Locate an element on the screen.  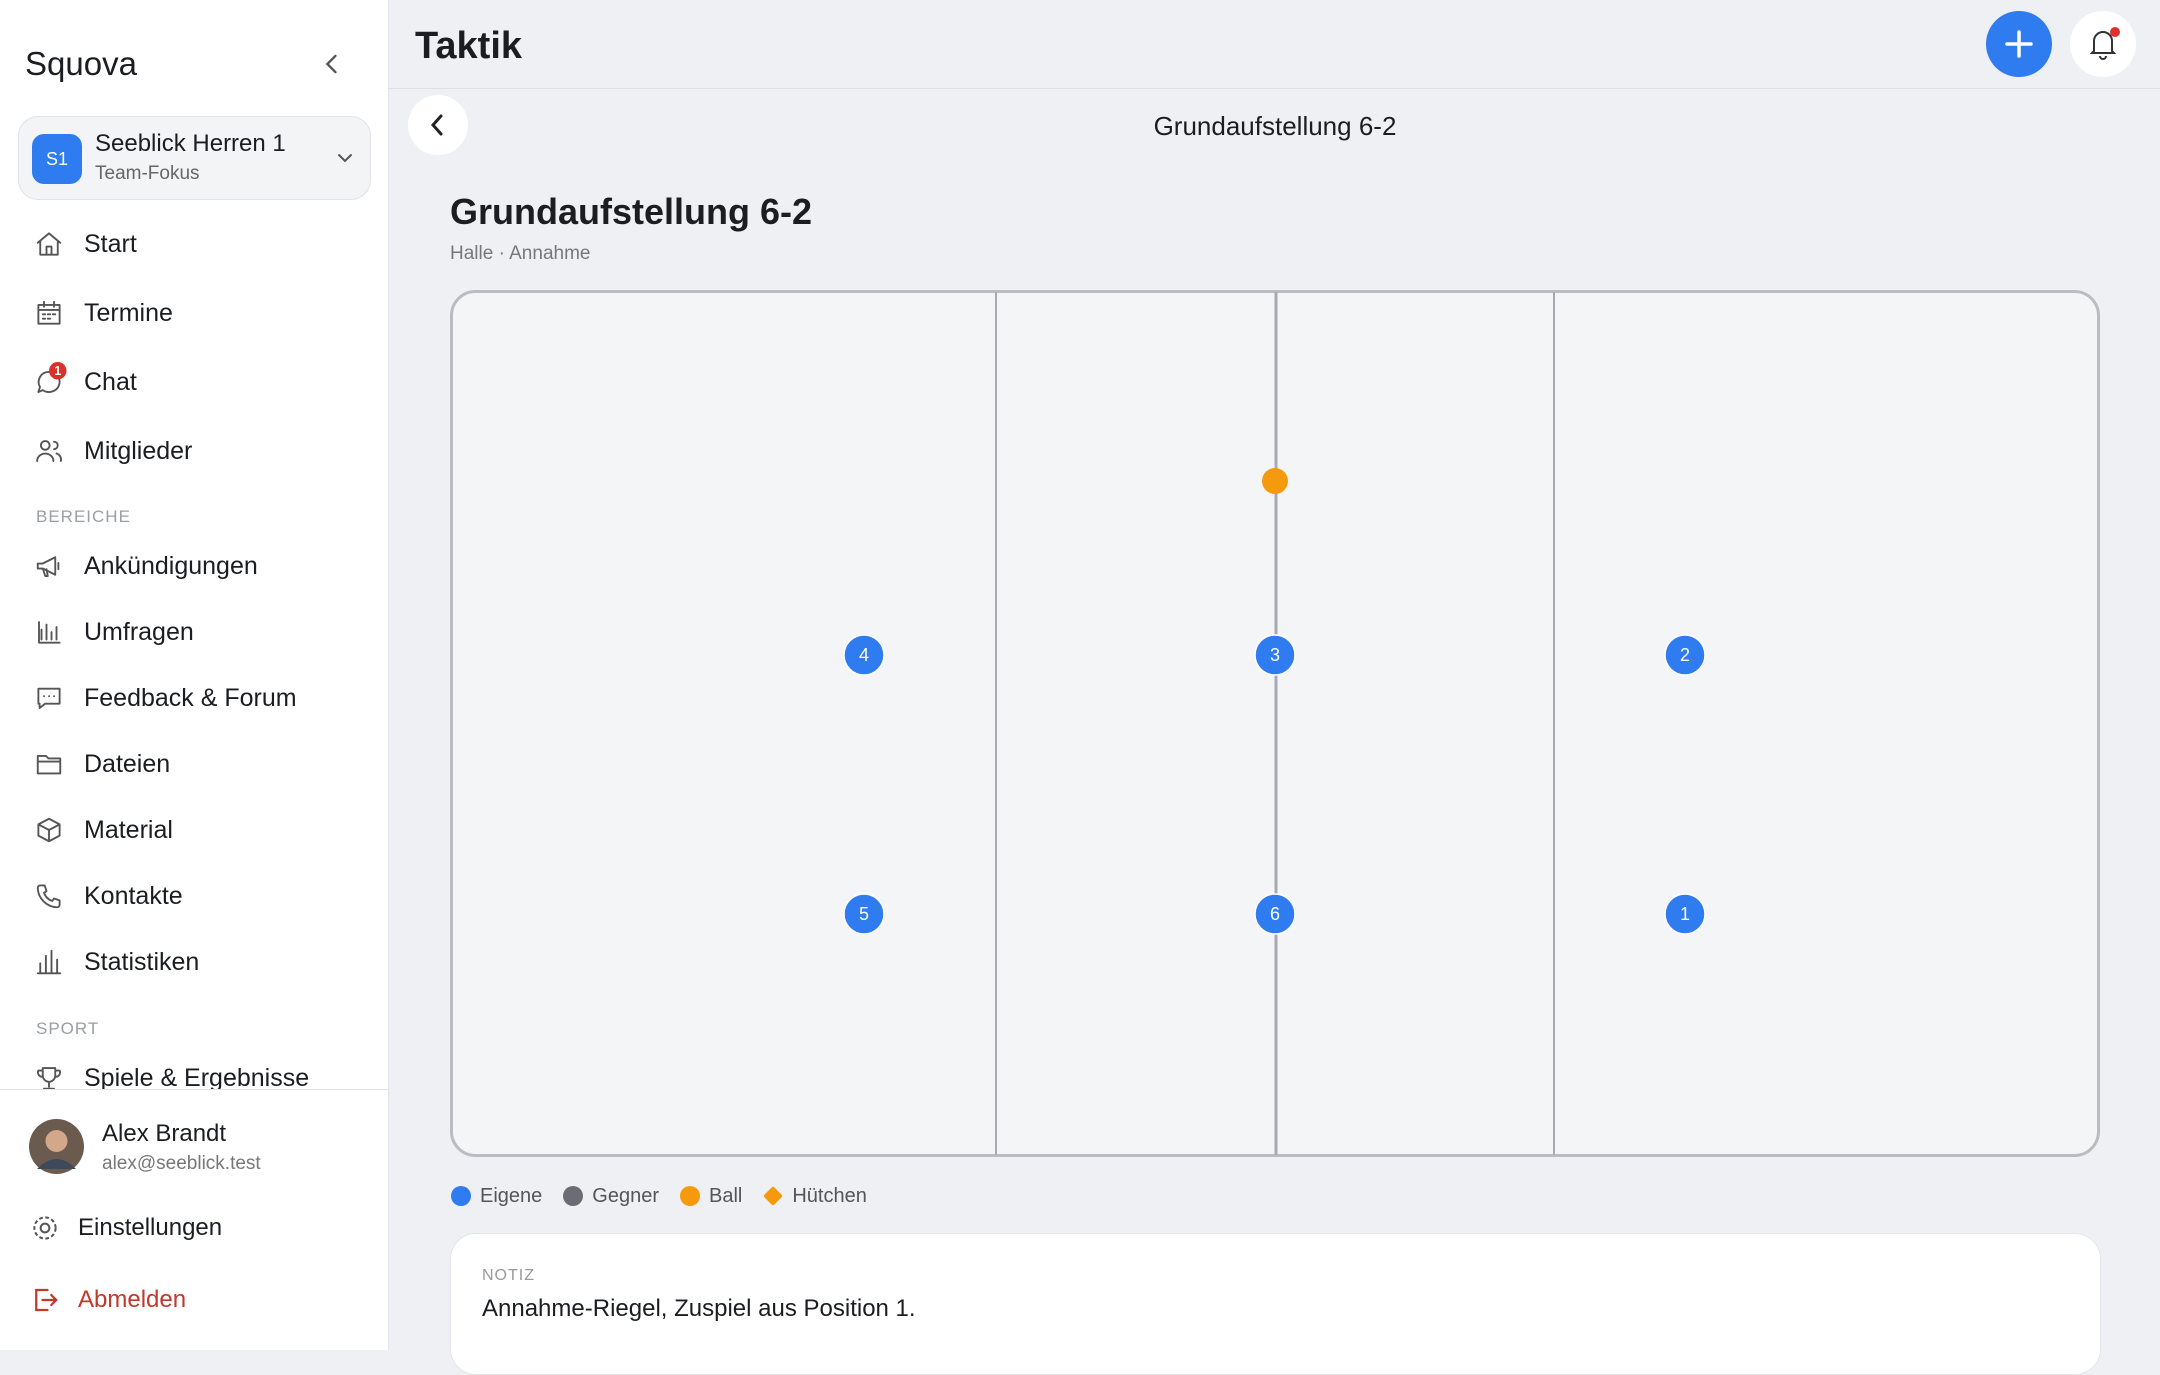
nav-label: Chat is located at coordinates (110, 381).